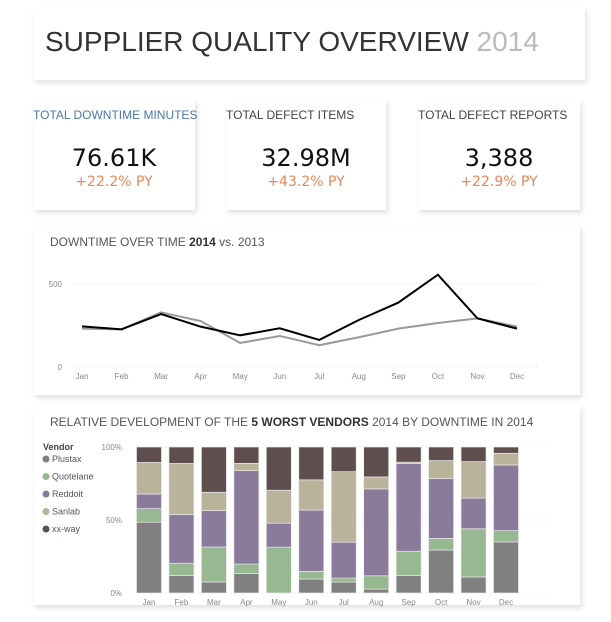 The image size is (611, 622). What do you see at coordinates (181, 455) in the screenshot?
I see `bar-xx-way-Feb` at bounding box center [181, 455].